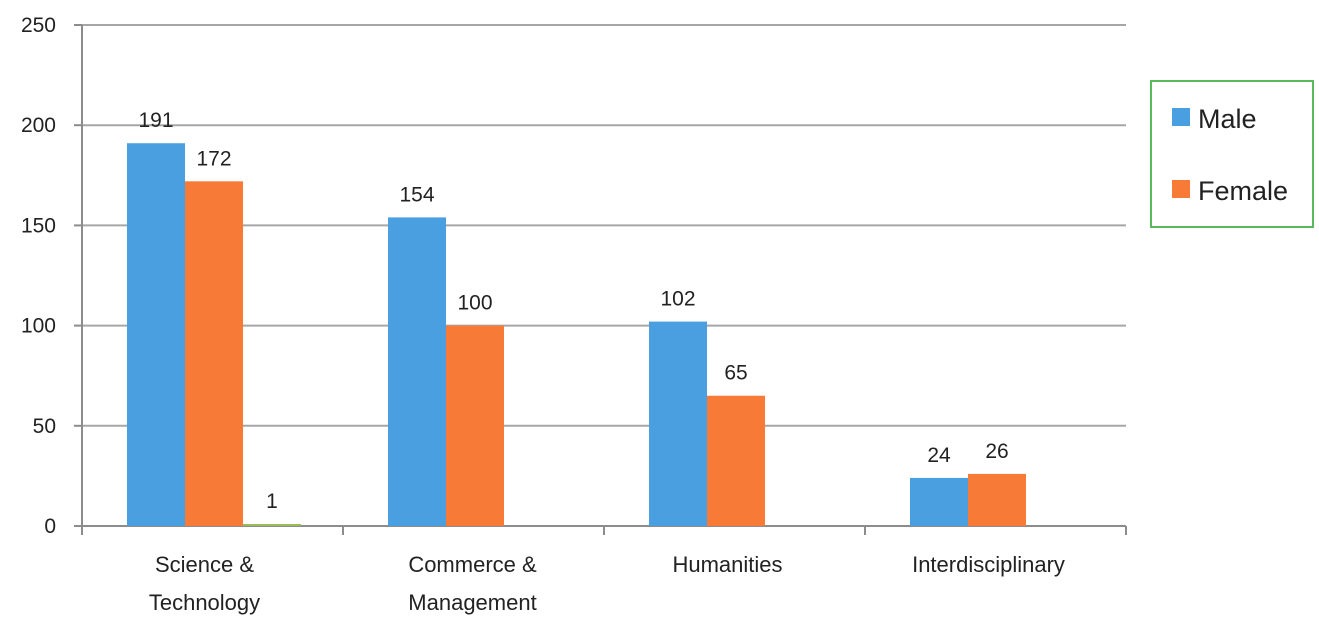 The image size is (1319, 618). Describe the element at coordinates (213, 158) in the screenshot. I see `data-label: 172` at that location.